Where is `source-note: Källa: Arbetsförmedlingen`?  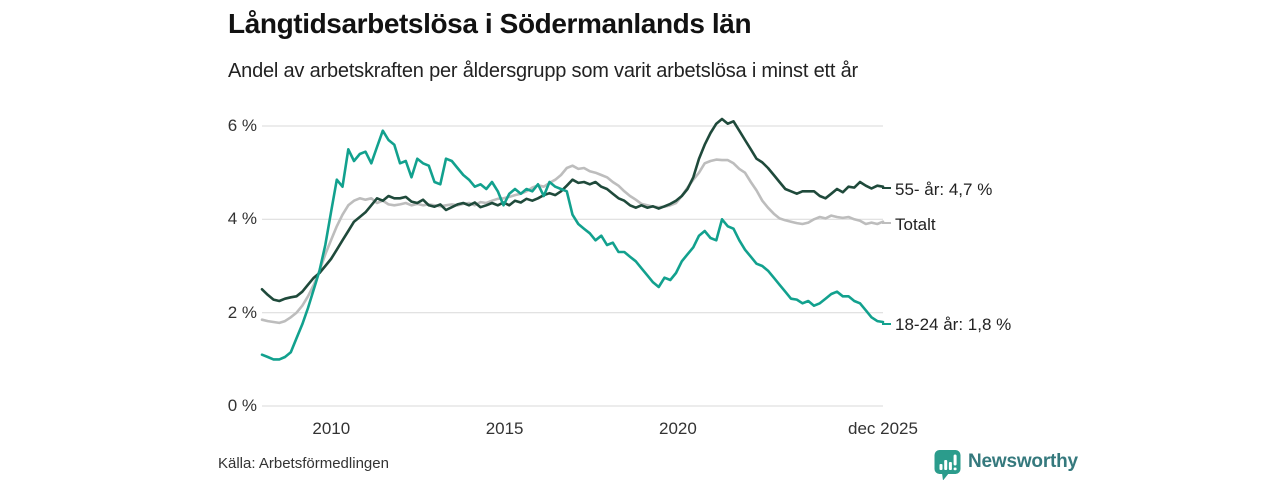 source-note: Källa: Arbetsförmedlingen is located at coordinates (303, 463).